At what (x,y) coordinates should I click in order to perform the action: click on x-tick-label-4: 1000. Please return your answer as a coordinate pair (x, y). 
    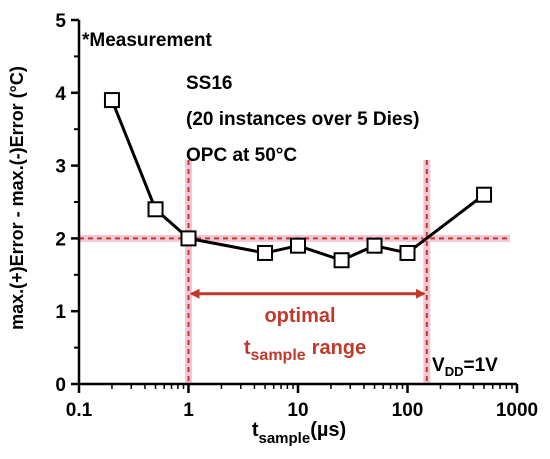
    Looking at the image, I should click on (517, 410).